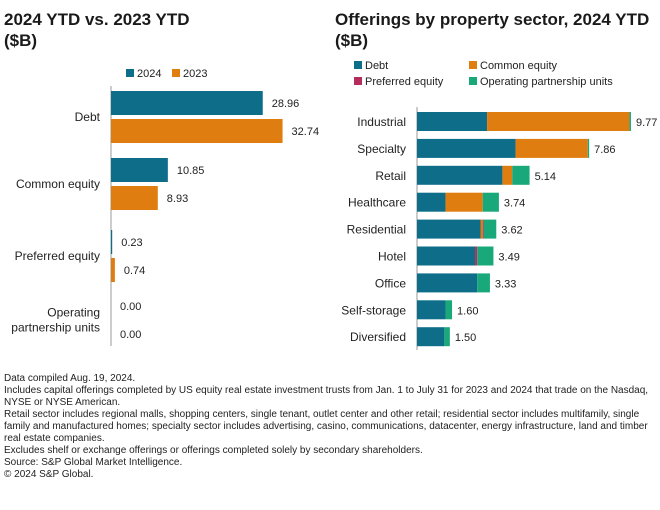 The height and width of the screenshot is (510, 660). Describe the element at coordinates (130, 307) in the screenshot. I see `data-label-2024-3: 0.00` at that location.